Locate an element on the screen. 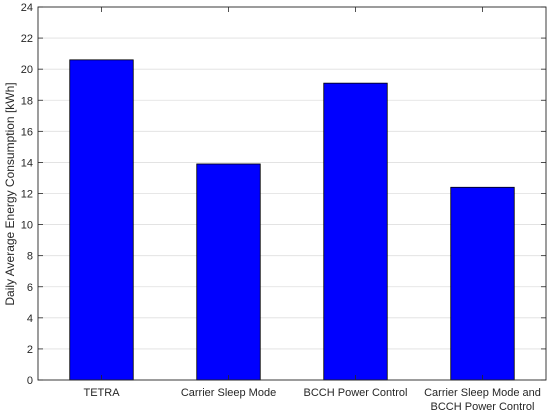  y-tick-label: 24 is located at coordinates (27, 8).